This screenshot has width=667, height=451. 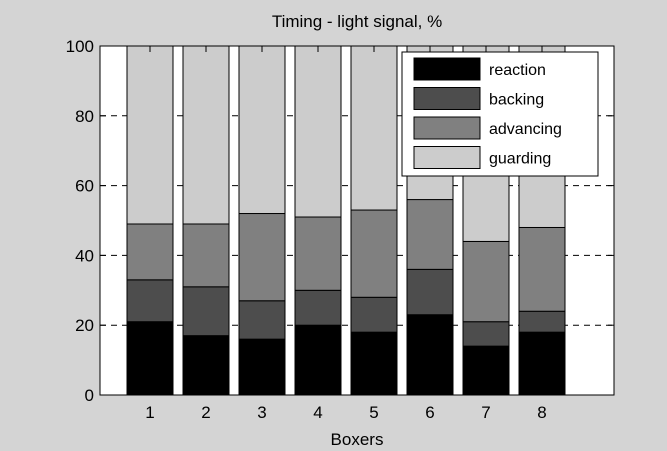 I want to click on chart-title: Timing - light signal, %, so click(x=357, y=21).